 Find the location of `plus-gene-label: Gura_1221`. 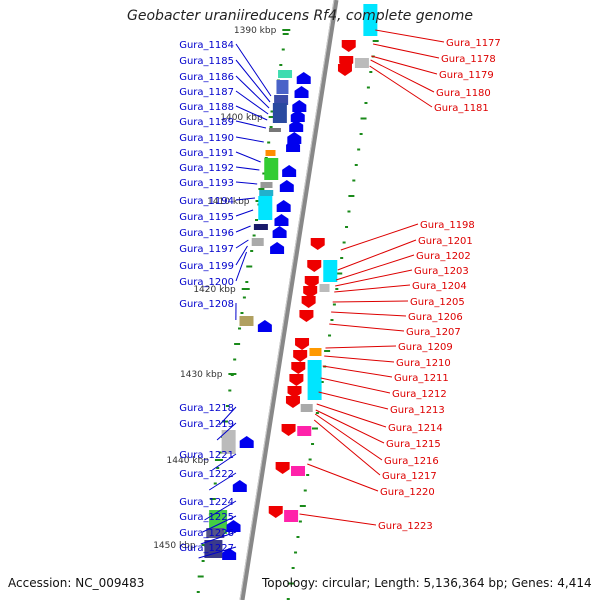

plus-gene-label: Gura_1221 is located at coordinates (206, 455).